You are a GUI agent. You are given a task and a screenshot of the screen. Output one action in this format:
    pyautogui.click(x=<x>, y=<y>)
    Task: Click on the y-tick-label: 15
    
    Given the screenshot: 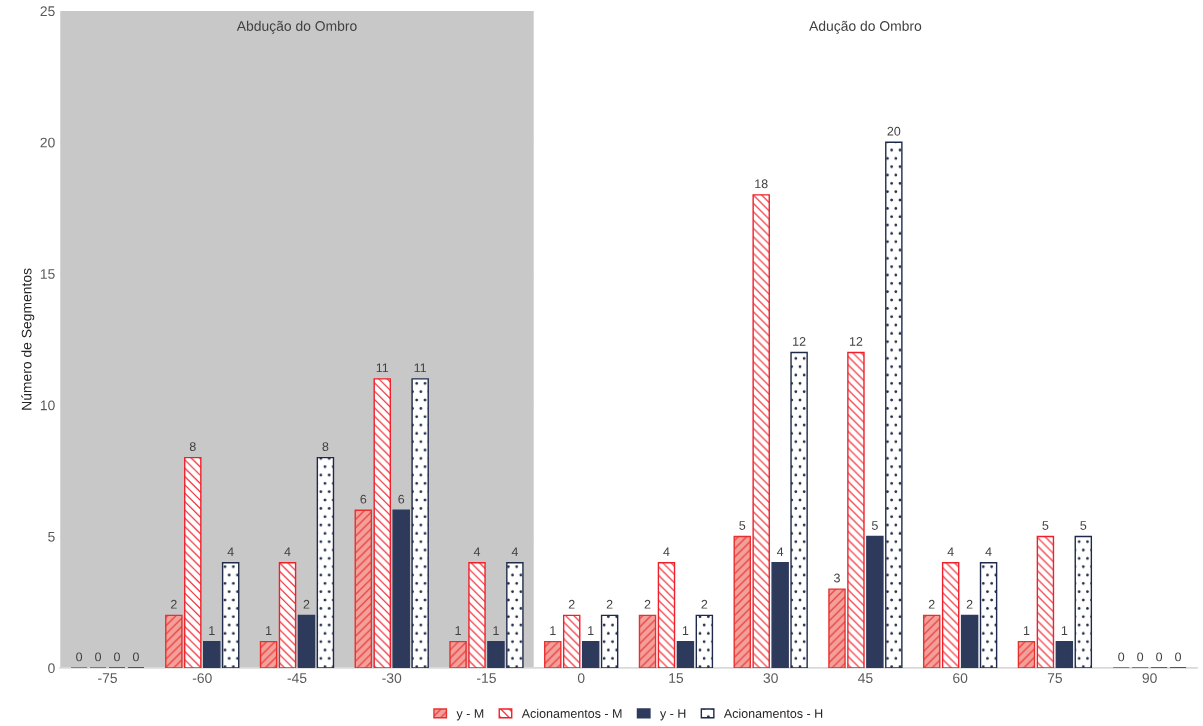 What is the action you would take?
    pyautogui.click(x=47, y=274)
    